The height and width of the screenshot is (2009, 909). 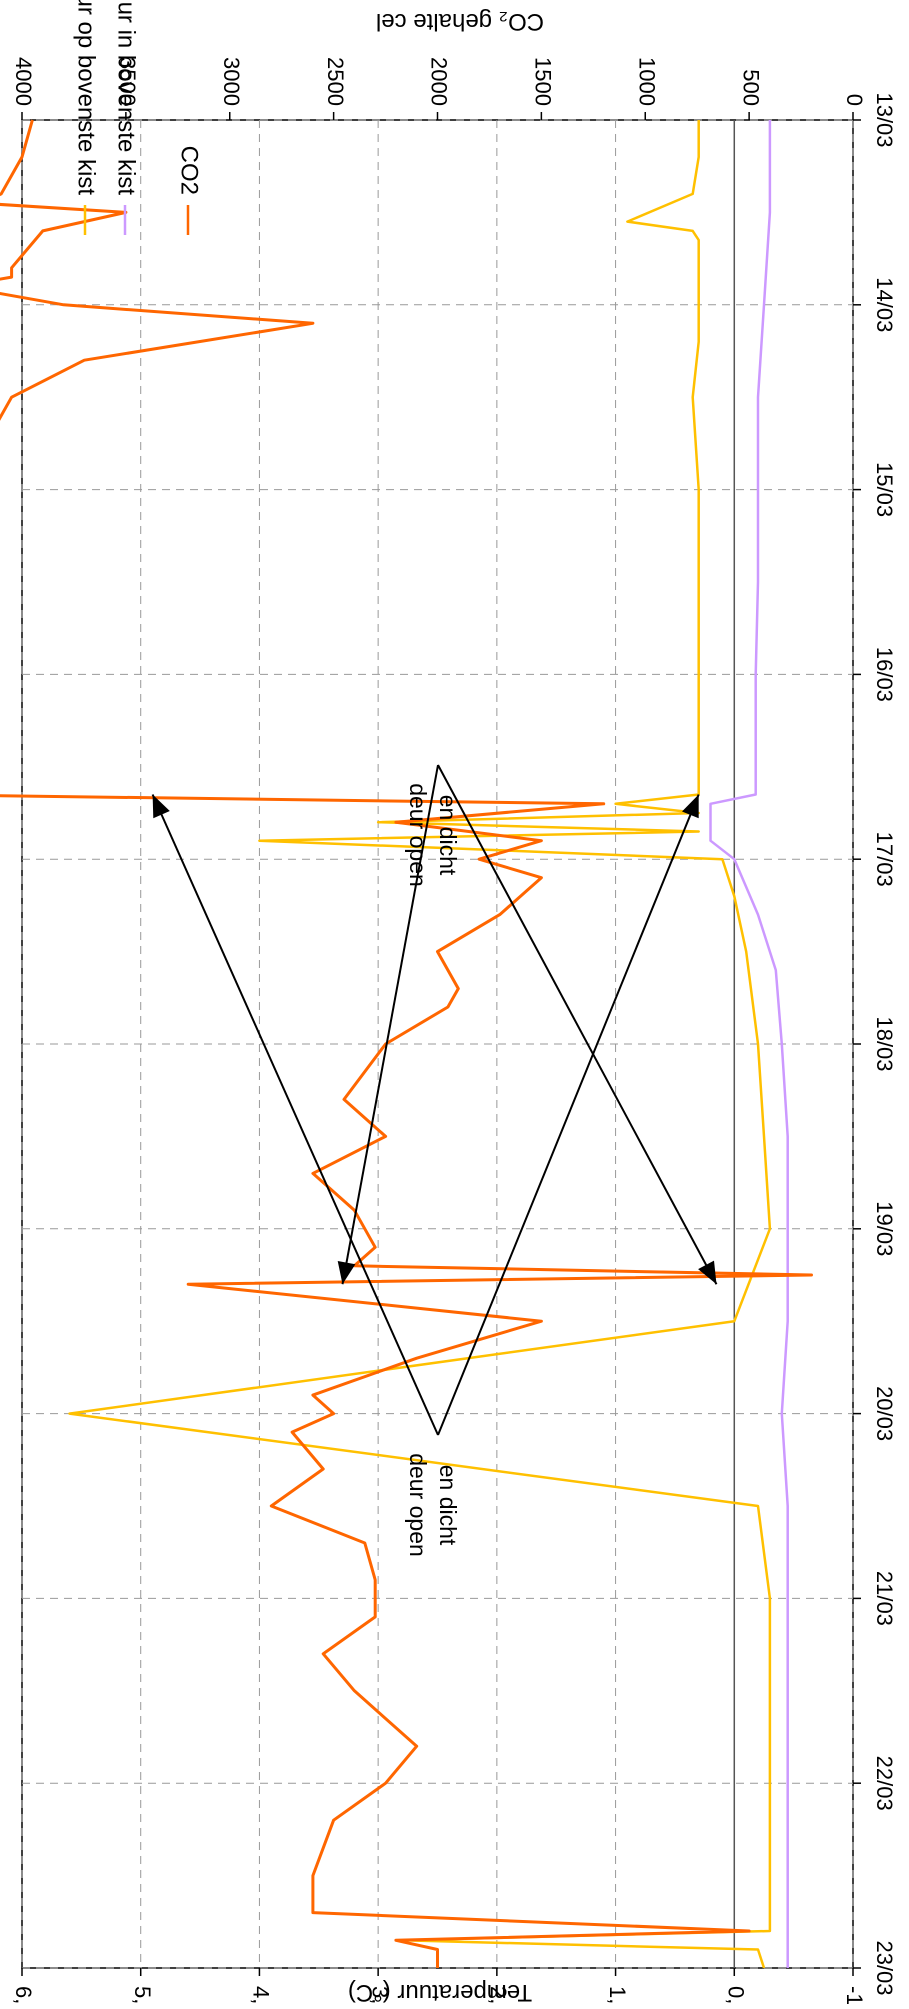 What do you see at coordinates (379, 1995) in the screenshot?
I see `tick-label-temp: 3,0` at bounding box center [379, 1995].